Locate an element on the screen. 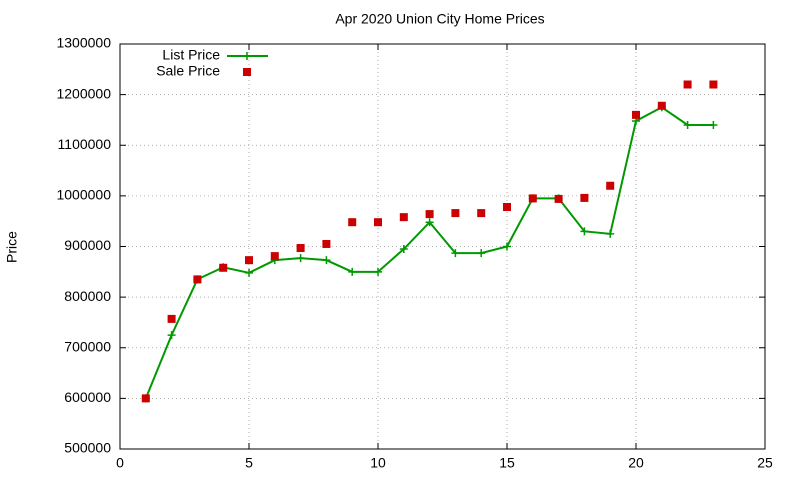  y-tick-label: 1200000 is located at coordinates (83, 93).